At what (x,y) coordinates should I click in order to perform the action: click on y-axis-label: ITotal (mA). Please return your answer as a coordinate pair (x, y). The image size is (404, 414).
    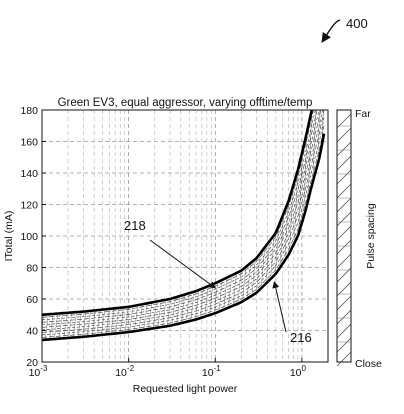
    Looking at the image, I should click on (9, 236).